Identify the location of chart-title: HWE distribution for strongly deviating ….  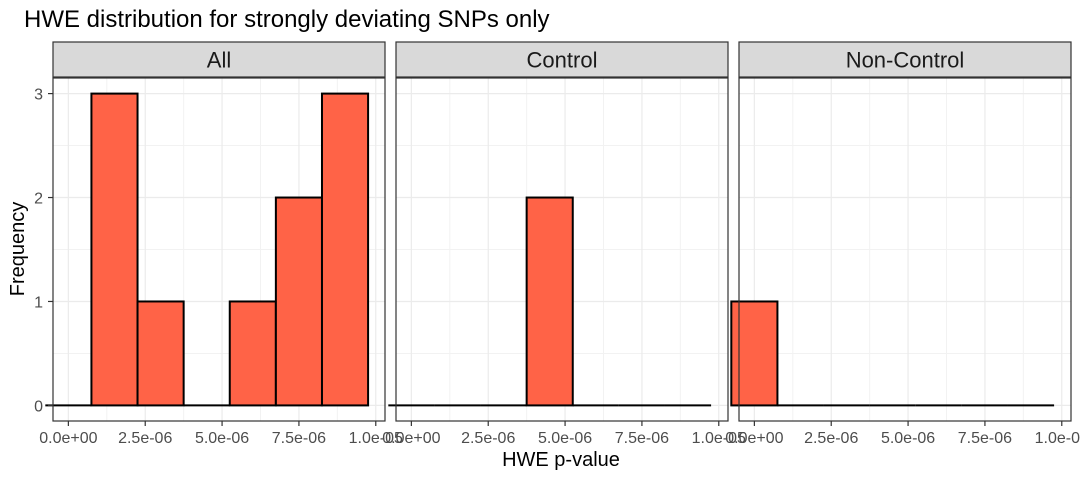
(287, 19).